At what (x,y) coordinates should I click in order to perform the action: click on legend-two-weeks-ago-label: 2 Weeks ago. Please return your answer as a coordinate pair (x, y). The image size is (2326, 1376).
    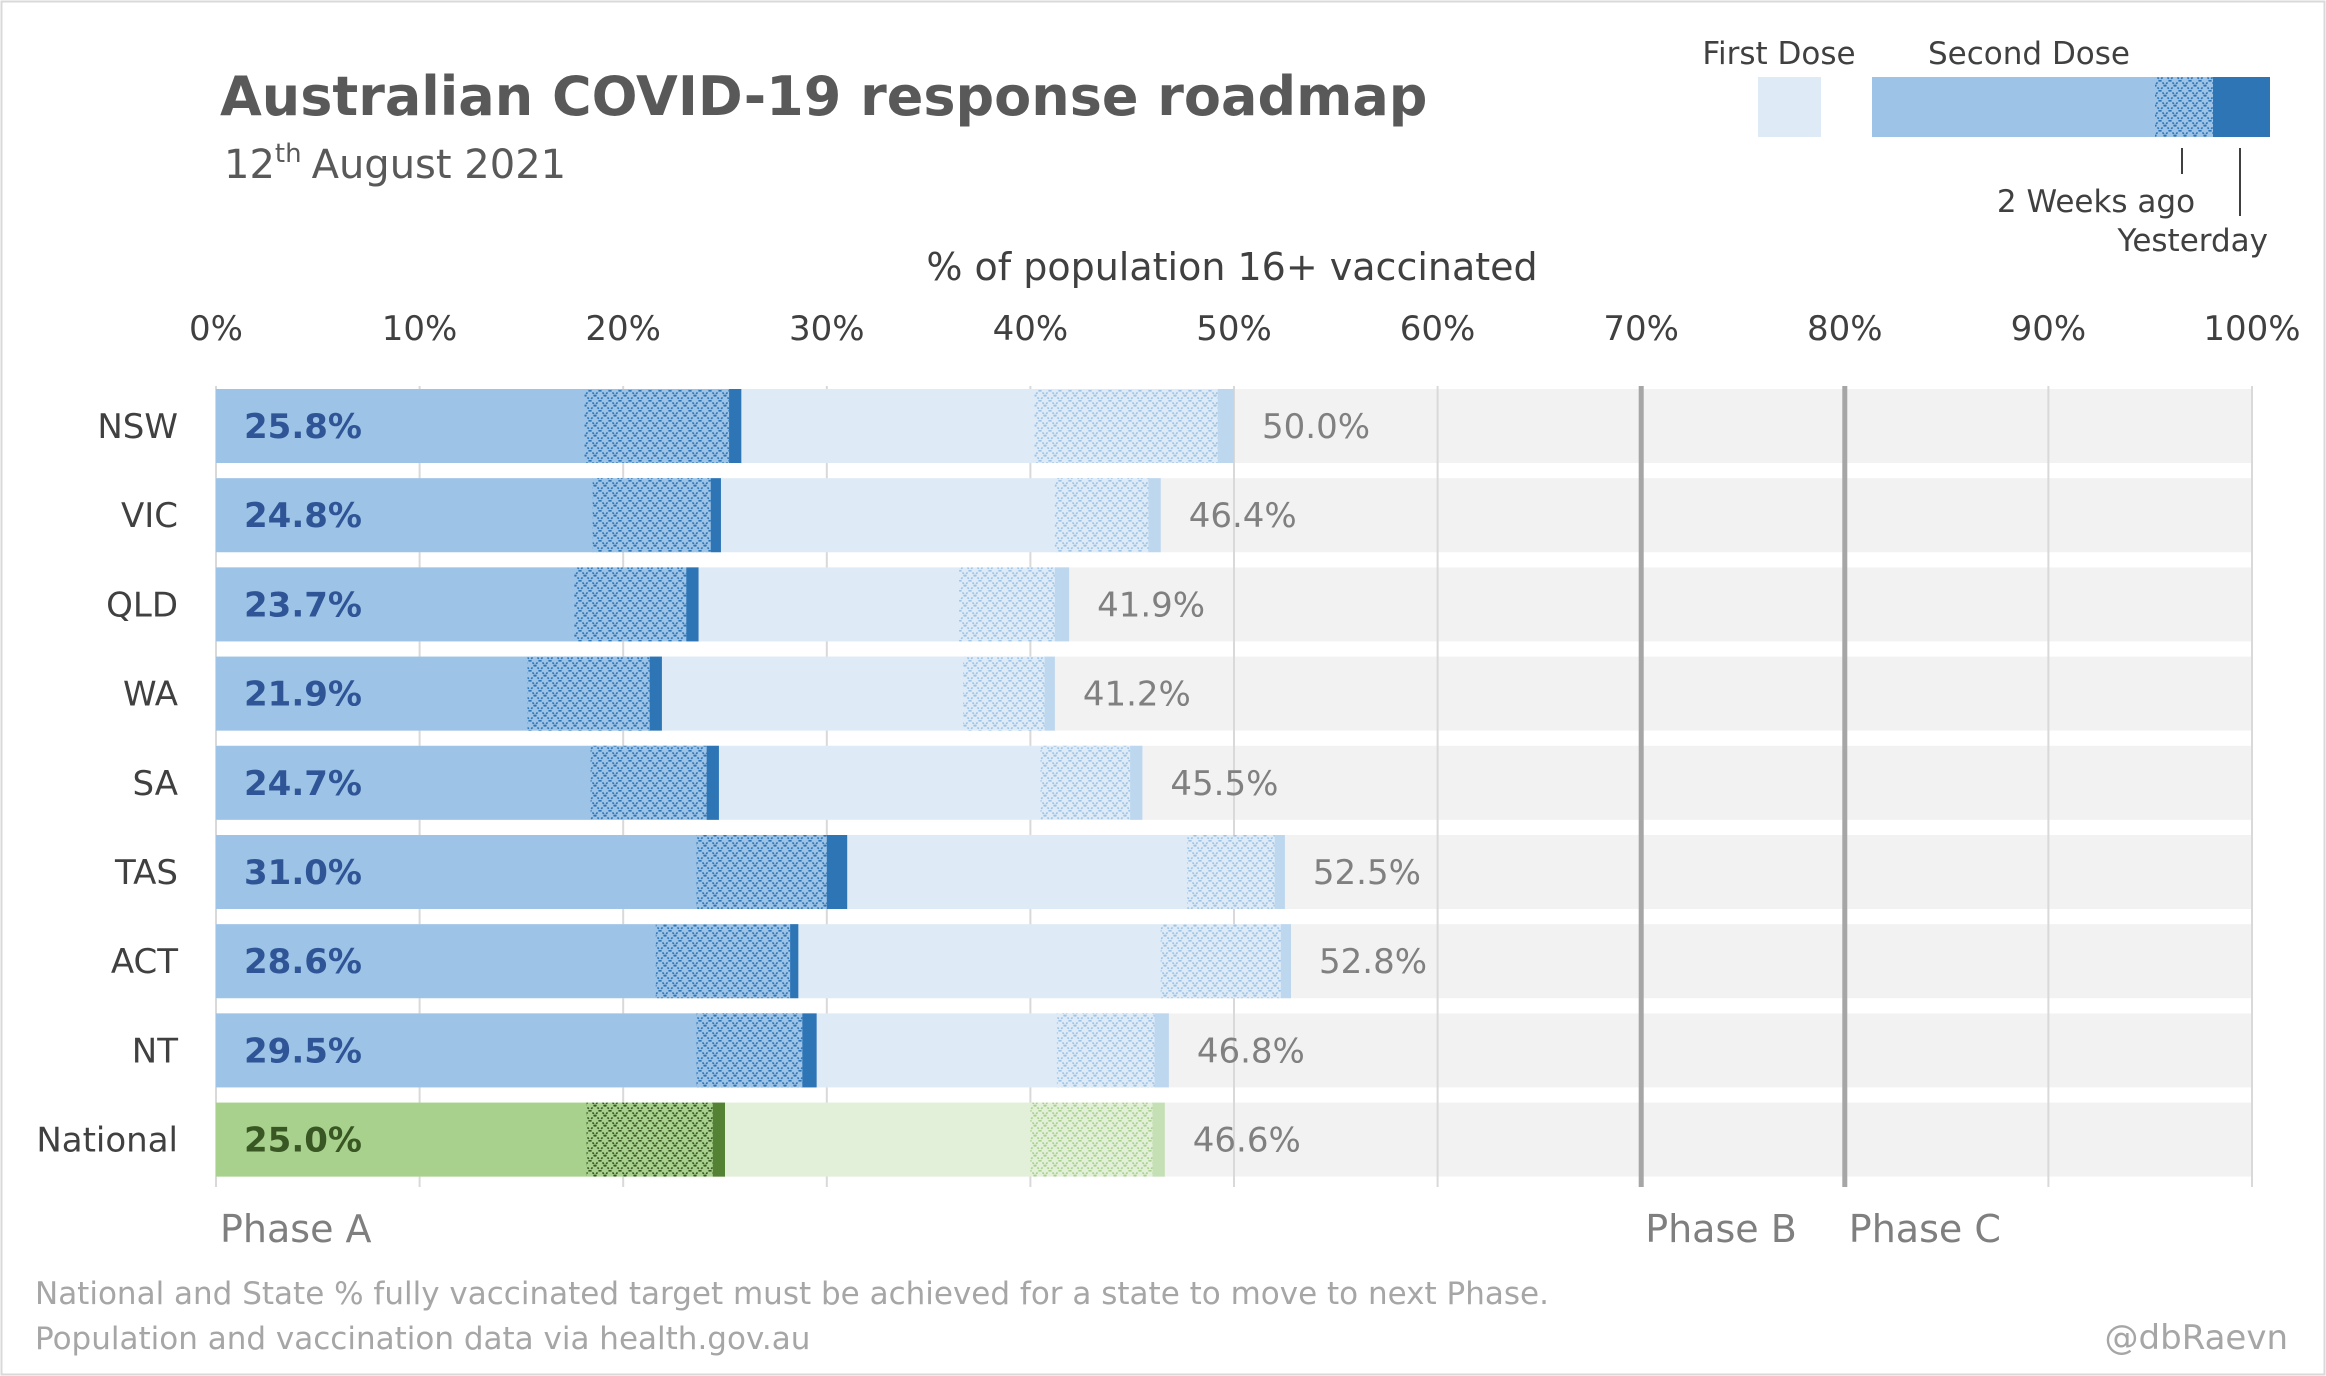
    Looking at the image, I should click on (2096, 202).